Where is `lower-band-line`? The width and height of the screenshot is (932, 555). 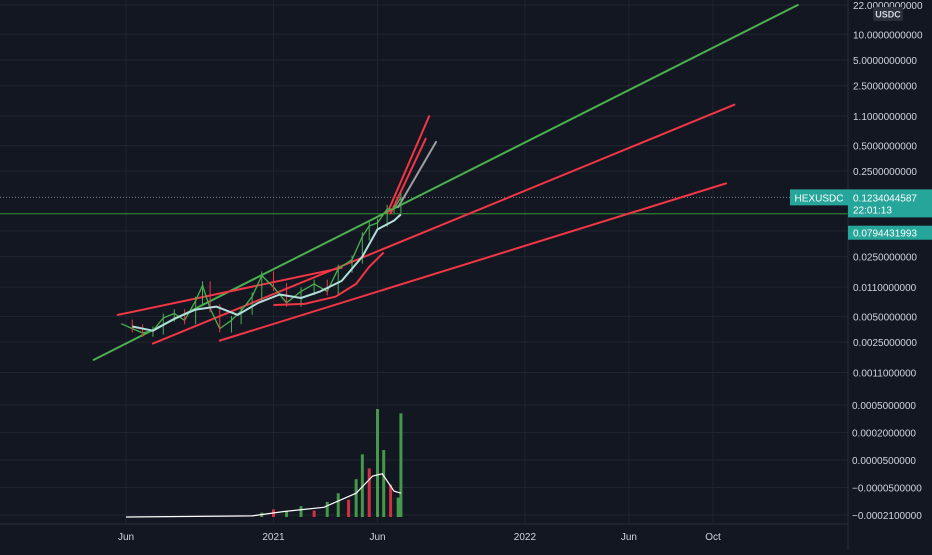
lower-band-line is located at coordinates (329, 278).